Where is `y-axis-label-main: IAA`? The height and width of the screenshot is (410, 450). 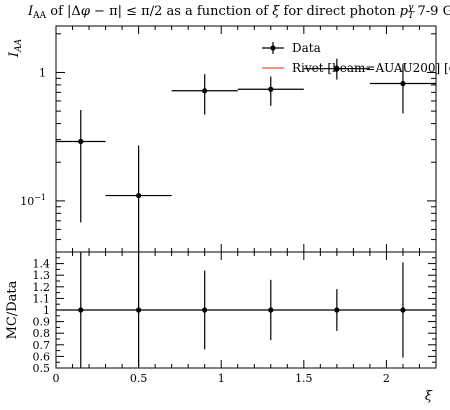 y-axis-label-main: IAA is located at coordinates (15, 48).